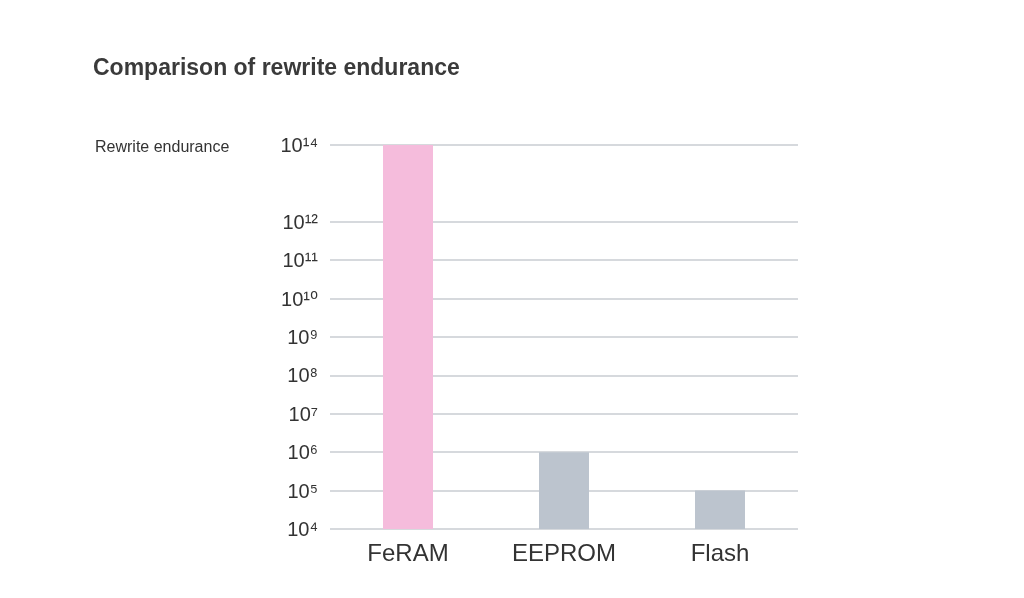 The width and height of the screenshot is (1024, 598). What do you see at coordinates (300, 260) in the screenshot?
I see `y-tick-label: 10¹¹` at bounding box center [300, 260].